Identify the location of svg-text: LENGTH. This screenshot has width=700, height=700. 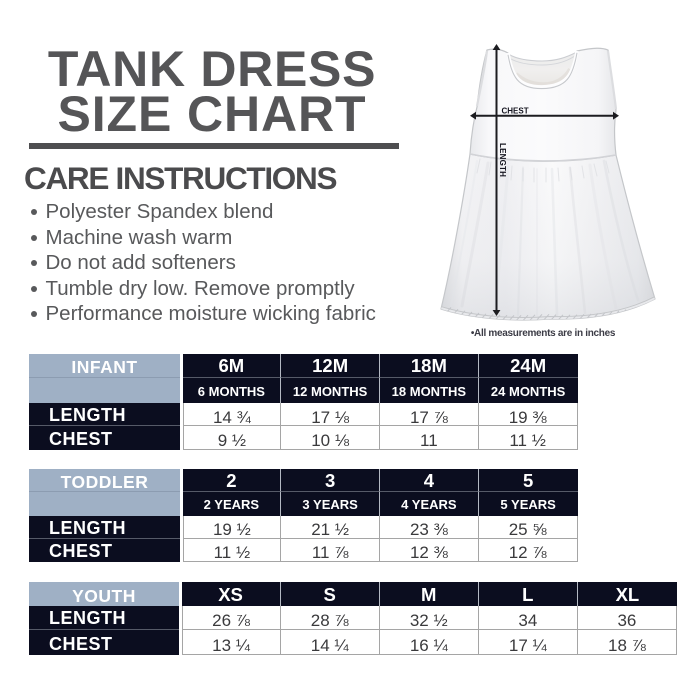
(502, 160).